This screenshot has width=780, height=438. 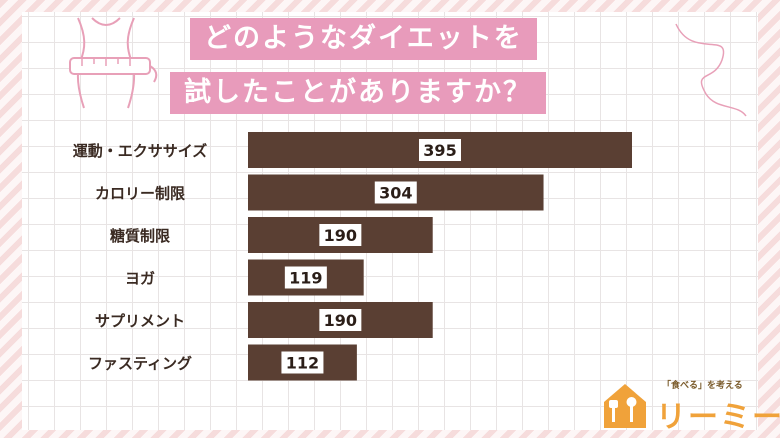 What do you see at coordinates (140, 321) in the screenshot?
I see `category-label: サプリメント` at bounding box center [140, 321].